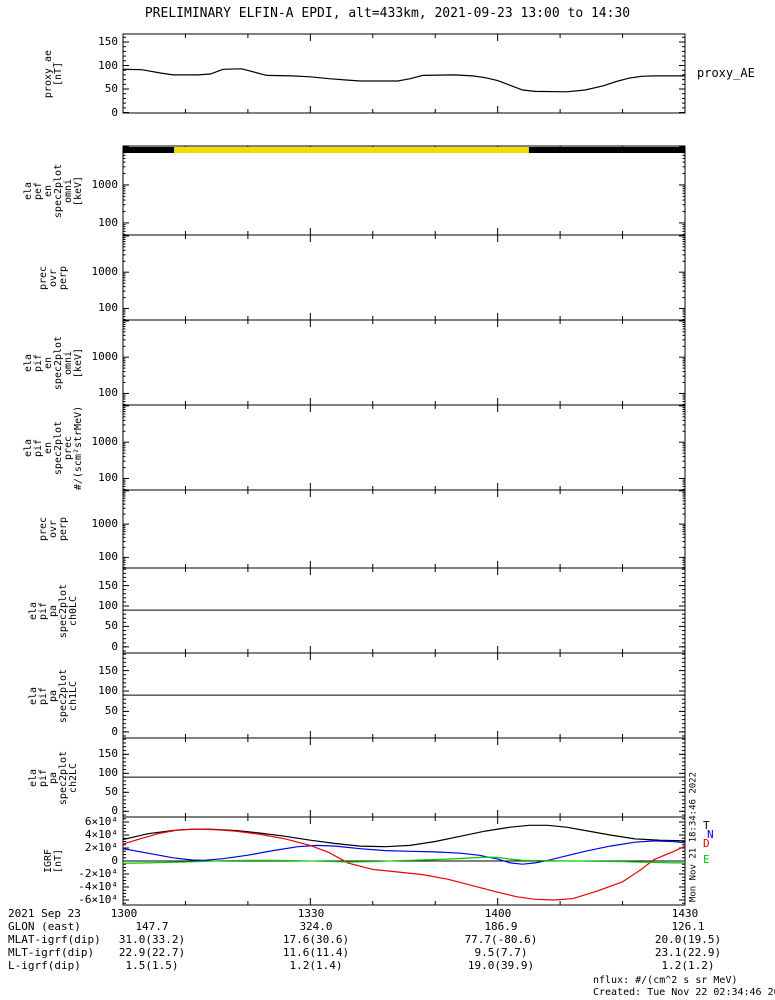  Describe the element at coordinates (501, 926) in the screenshot. I see `ephemeris-value: 186.9` at that location.